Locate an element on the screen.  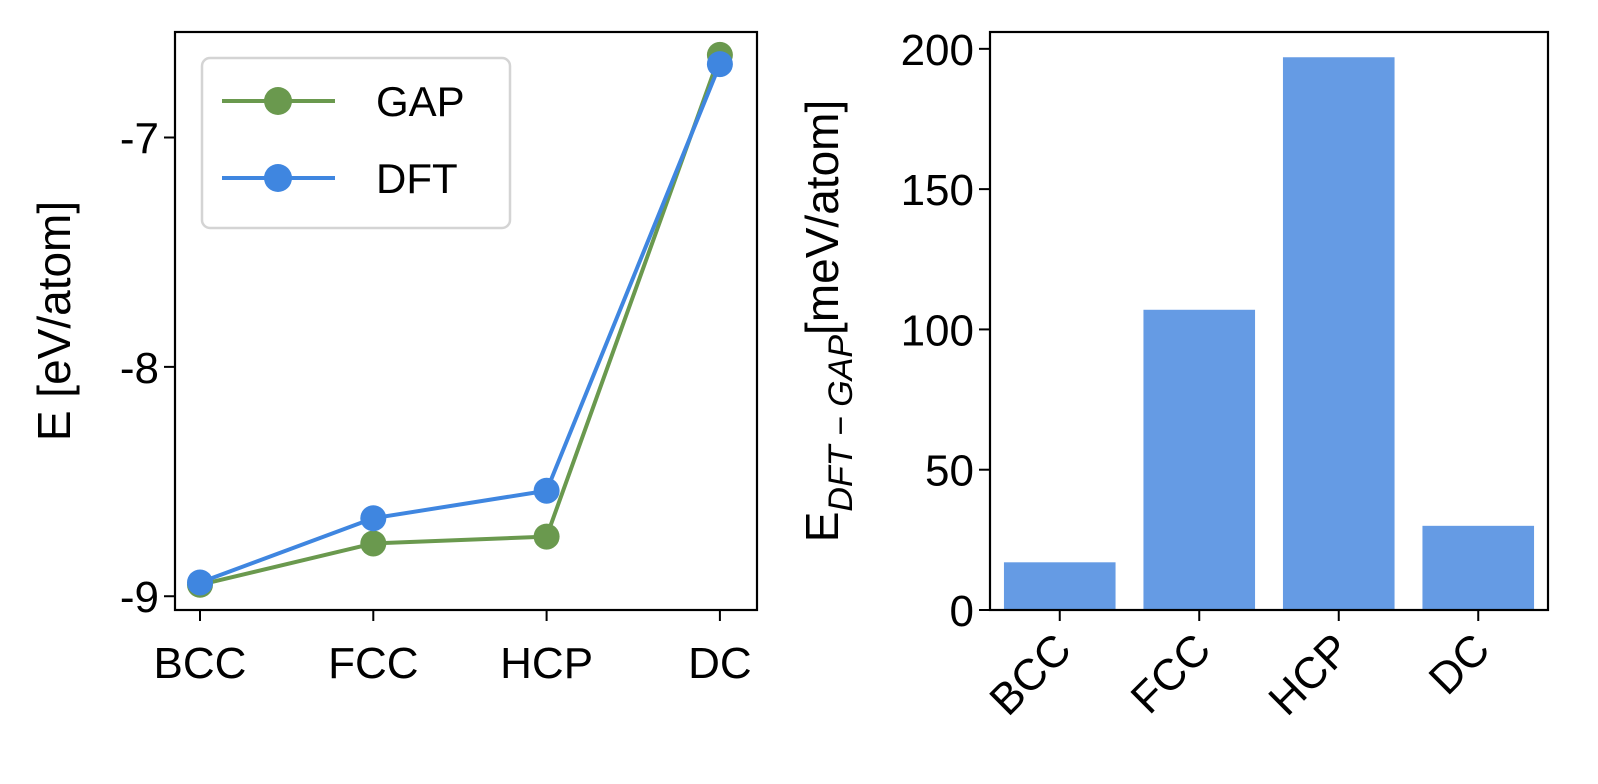
y-label-unit: [meV/atom] is located at coordinates (822, 217).